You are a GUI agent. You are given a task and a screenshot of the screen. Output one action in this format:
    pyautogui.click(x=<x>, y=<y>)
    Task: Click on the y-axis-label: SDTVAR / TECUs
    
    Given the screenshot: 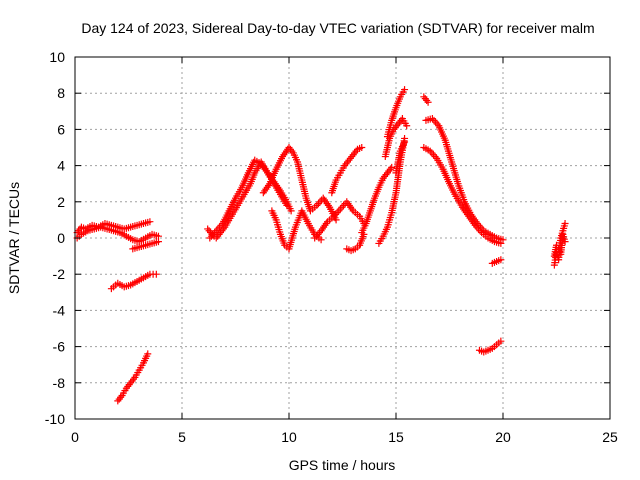 What is the action you would take?
    pyautogui.click(x=14, y=238)
    